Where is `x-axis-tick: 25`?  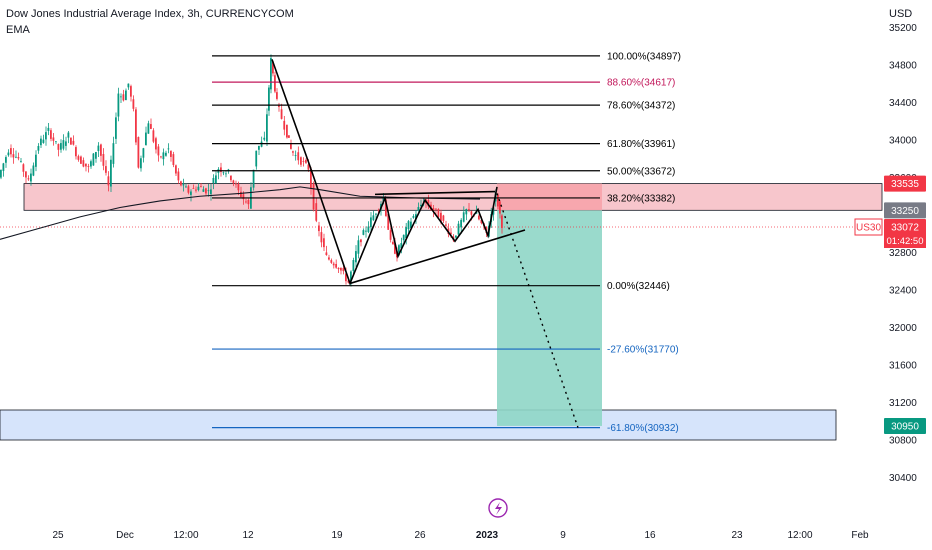 x-axis-tick: 25 is located at coordinates (58, 535).